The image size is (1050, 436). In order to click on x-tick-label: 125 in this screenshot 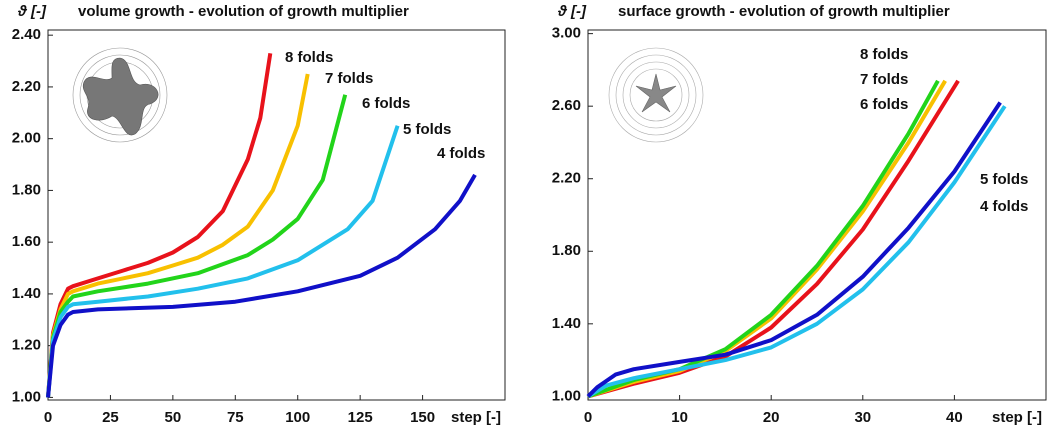, I will do `click(360, 417)`.